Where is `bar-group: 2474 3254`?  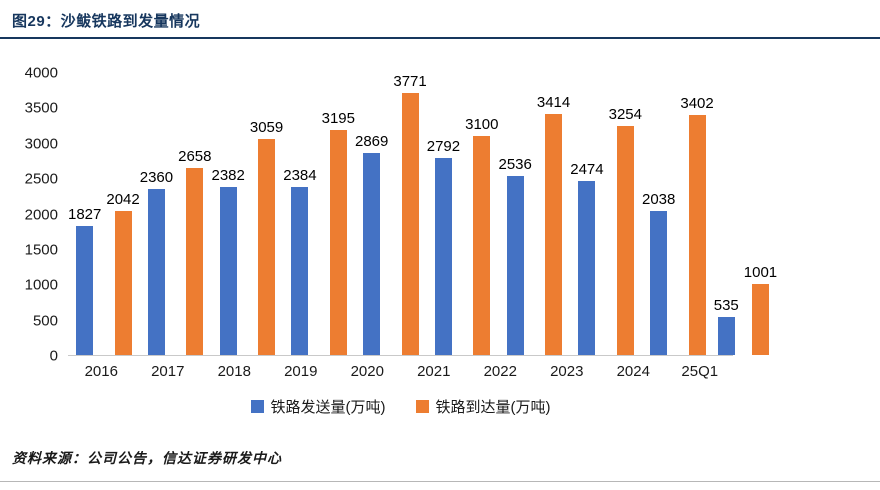
bar-group: 2474 3254 is located at coordinates (606, 214).